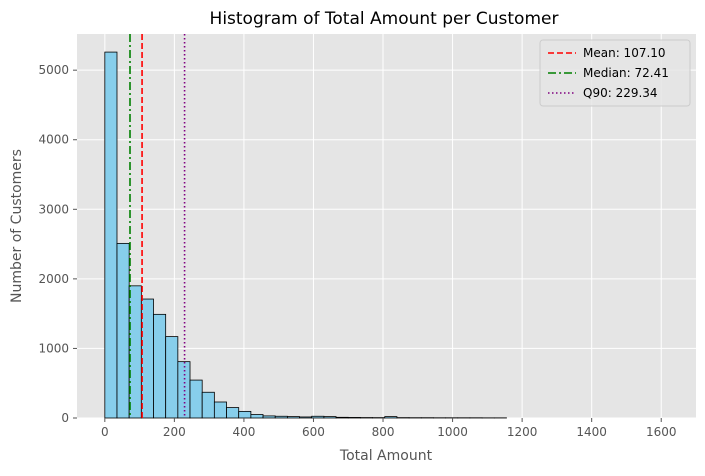 The image size is (705, 476). Describe the element at coordinates (53, 279) in the screenshot. I see `y-tick-label: 2000` at that location.